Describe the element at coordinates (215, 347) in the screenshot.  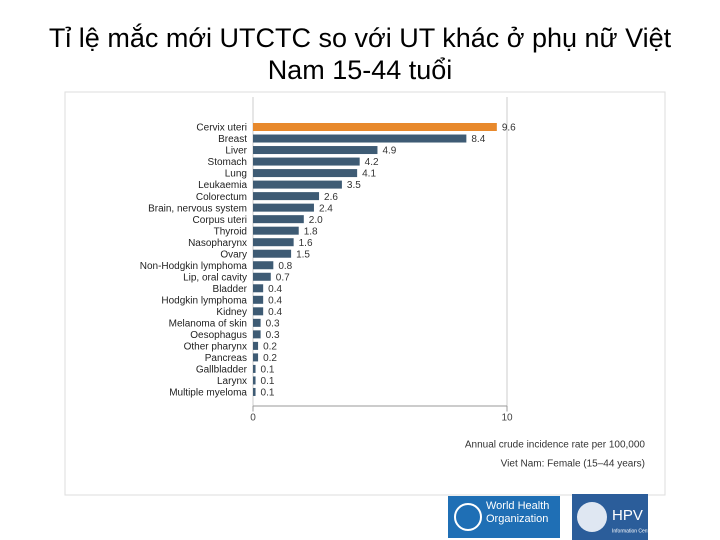
I see `y-tick-label: Other pharynx` at that location.